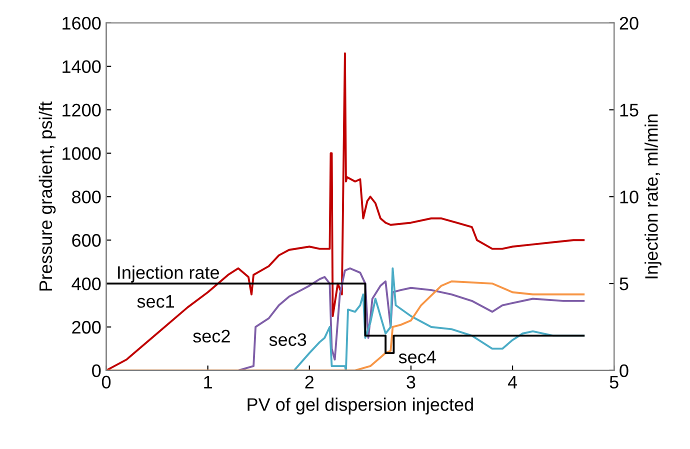 This screenshot has height=449, width=690. What do you see at coordinates (81, 153) in the screenshot?
I see `y-tick-label: 1000` at bounding box center [81, 153].